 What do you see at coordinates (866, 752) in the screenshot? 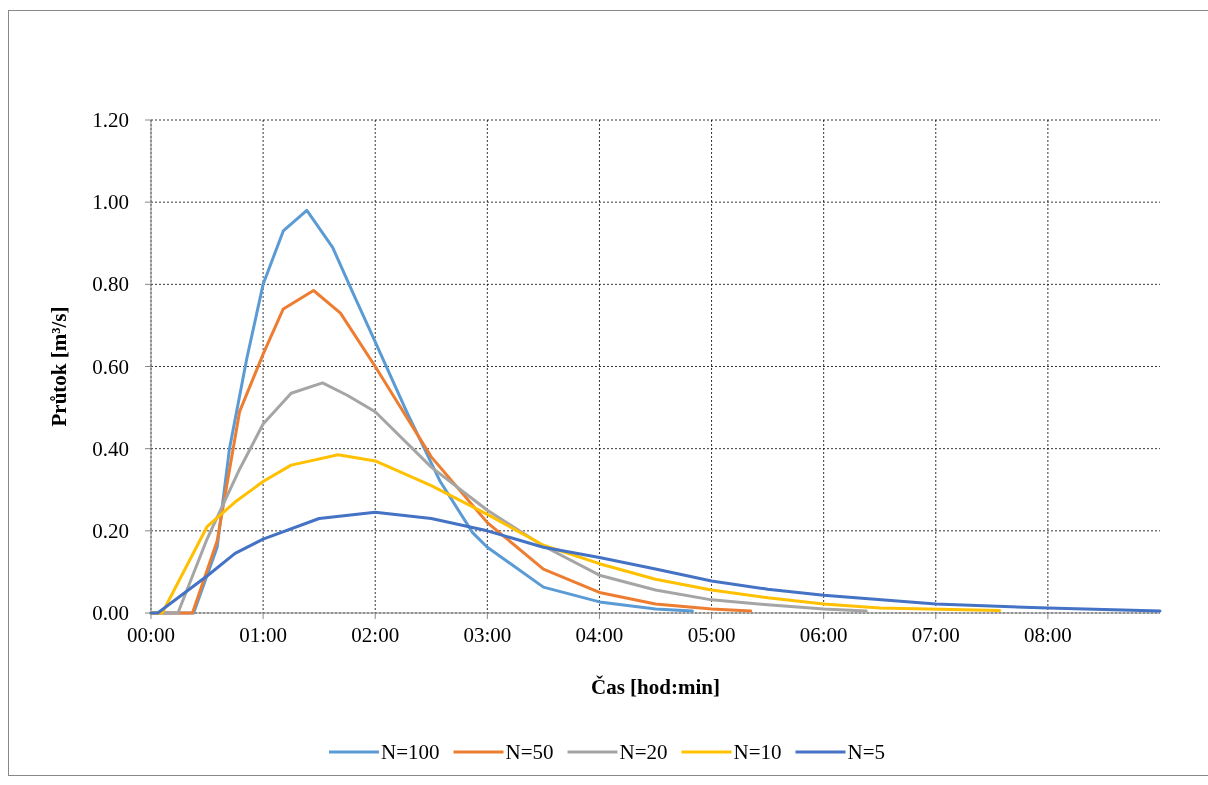
I see `legend-label: N=5` at bounding box center [866, 752].